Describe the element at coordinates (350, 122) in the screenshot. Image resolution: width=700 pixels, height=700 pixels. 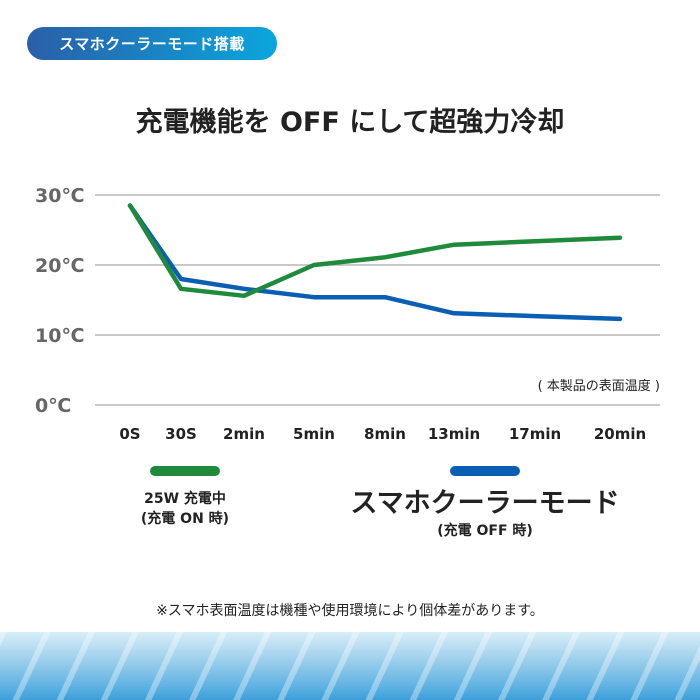
I see `page-title: 充電機能を OFF にして超強力冷却` at that location.